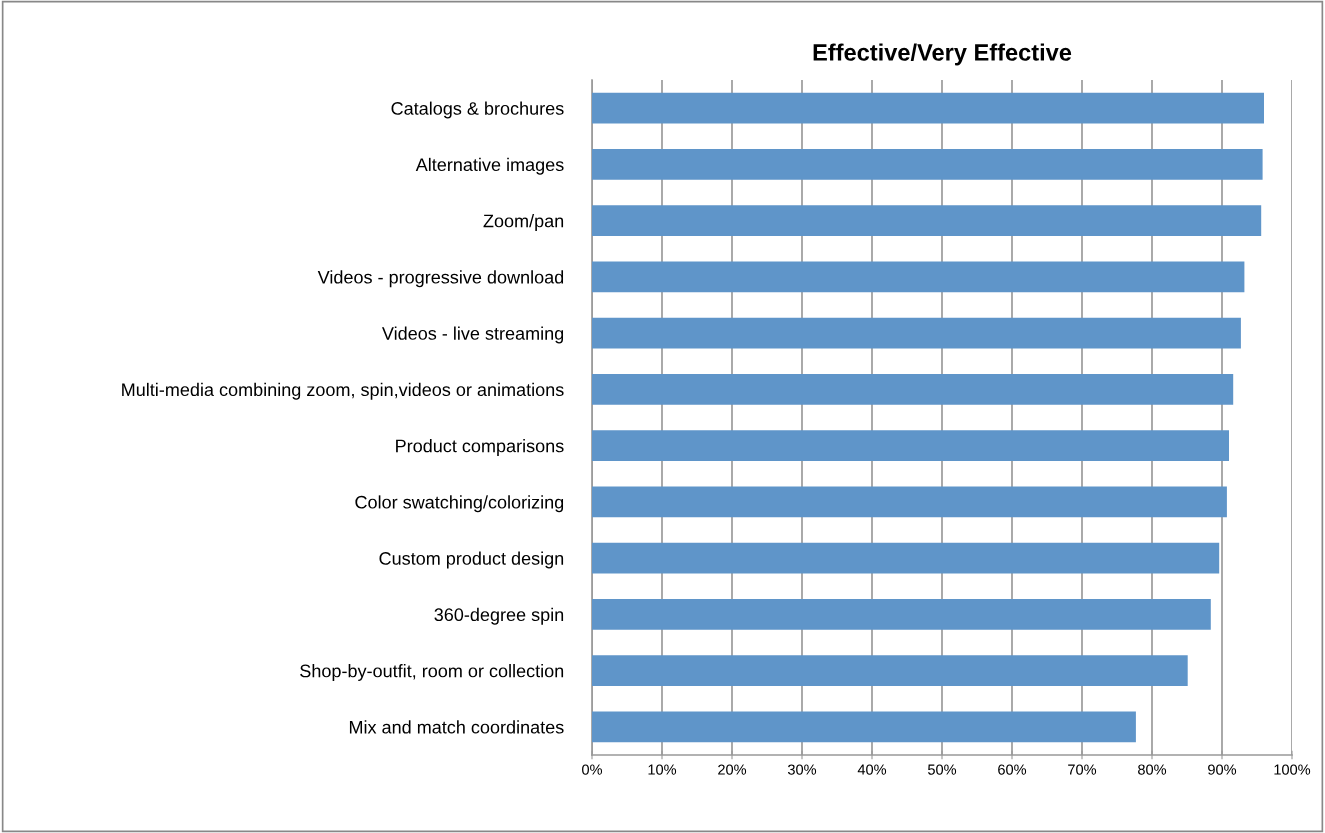 This screenshot has width=1325, height=833. I want to click on y-tick-label: Alternative images, so click(489, 166).